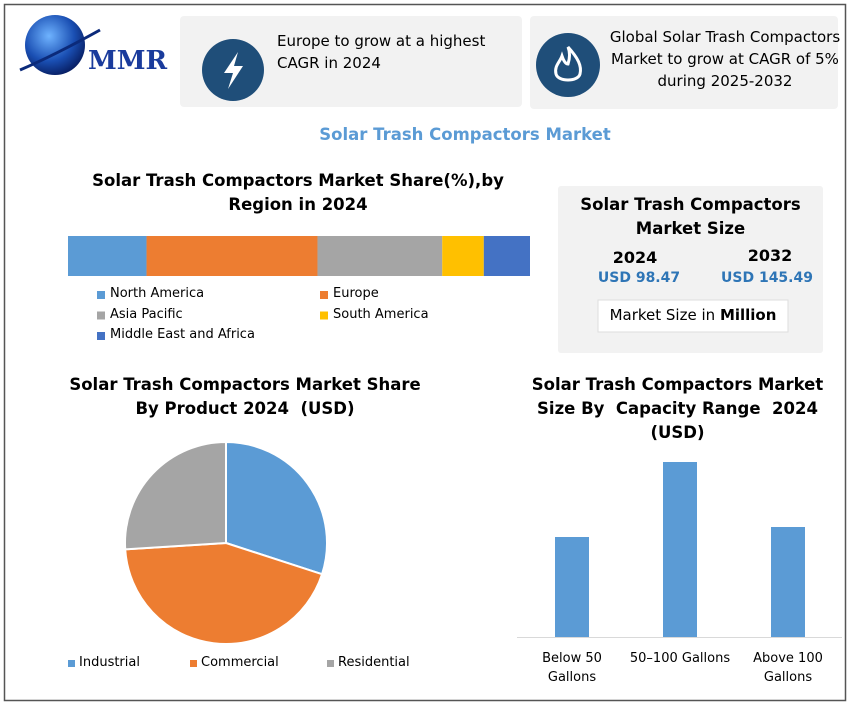 Image resolution: width=850 pixels, height=705 pixels. I want to click on x-tick-label: Above 100 Gallons, so click(790, 668).